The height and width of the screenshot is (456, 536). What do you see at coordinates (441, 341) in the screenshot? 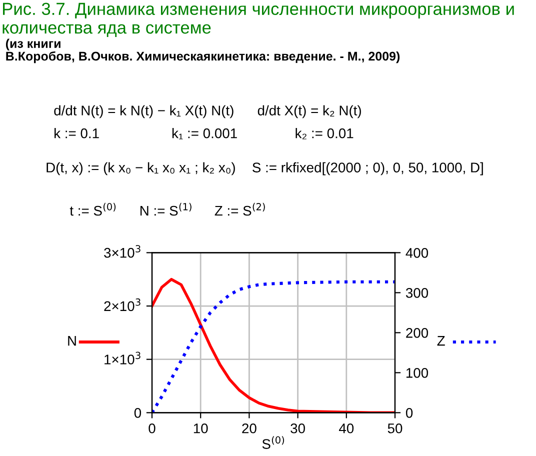
I see `legend-label: Z` at bounding box center [441, 341].